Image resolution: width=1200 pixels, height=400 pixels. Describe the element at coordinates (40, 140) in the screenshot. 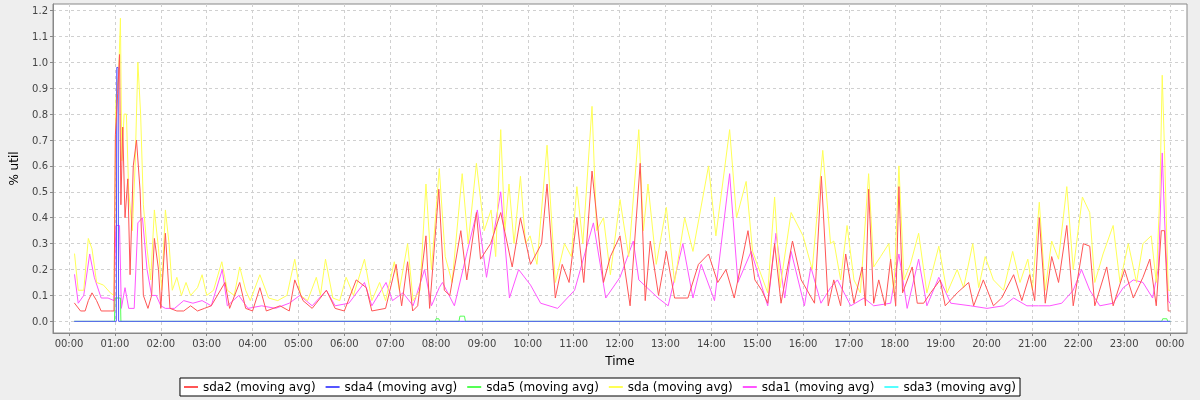

I see `y-tick-label: 0.7` at that location.